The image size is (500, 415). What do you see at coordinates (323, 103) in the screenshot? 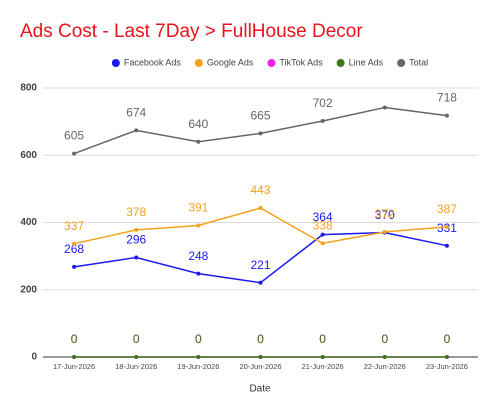
I see `data-label: 702` at bounding box center [323, 103].